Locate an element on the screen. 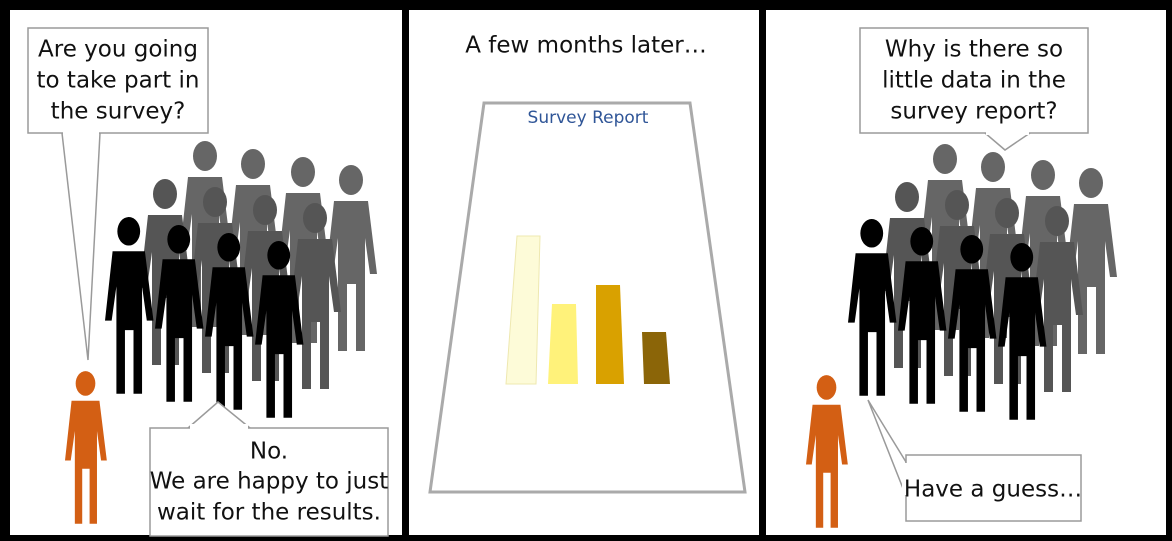  reply-line: wait for the results. is located at coordinates (269, 513).